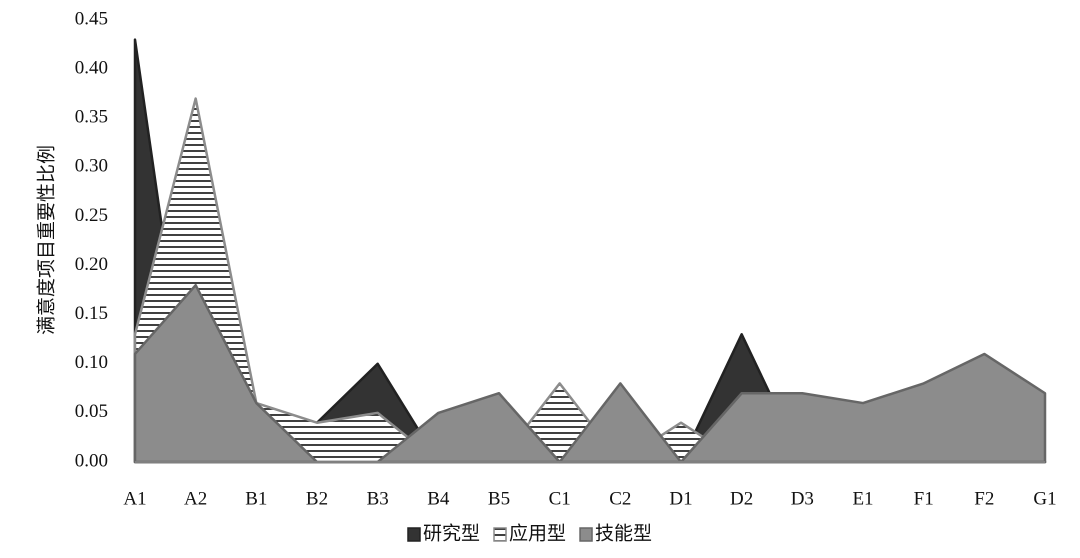  Describe the element at coordinates (560, 498) in the screenshot. I see `x-tick-label: C1` at that location.